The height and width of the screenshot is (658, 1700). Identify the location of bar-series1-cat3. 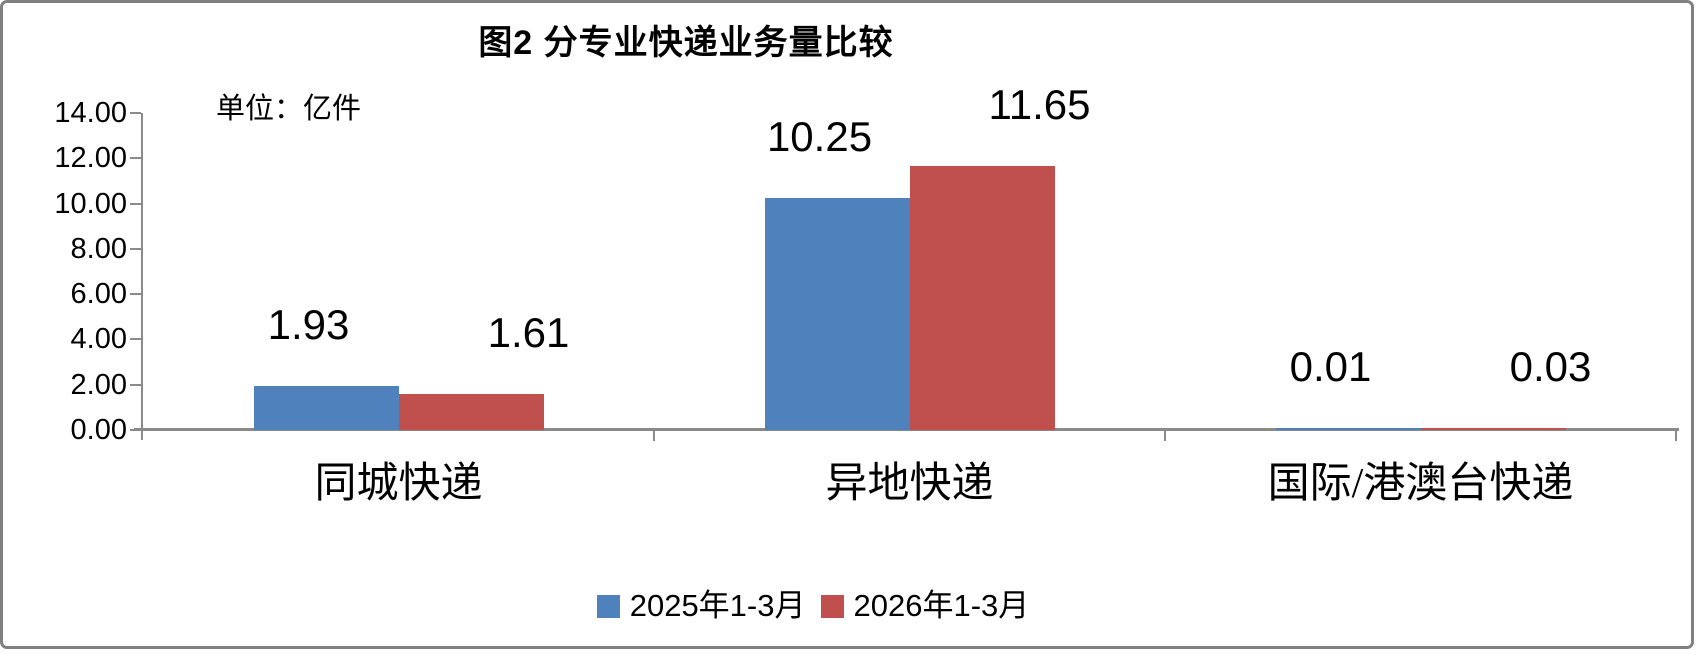
(1348, 429).